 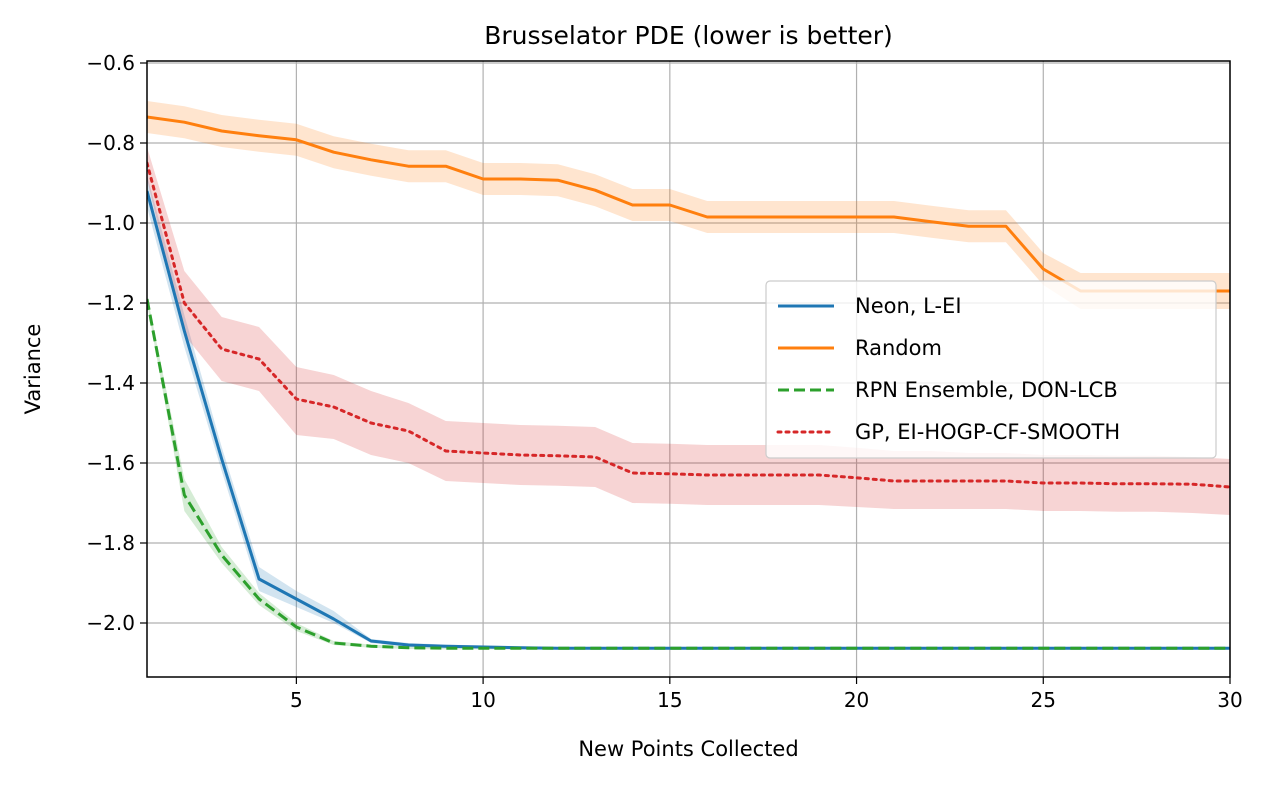 What do you see at coordinates (856, 700) in the screenshot?
I see `x-tick-label: 20` at bounding box center [856, 700].